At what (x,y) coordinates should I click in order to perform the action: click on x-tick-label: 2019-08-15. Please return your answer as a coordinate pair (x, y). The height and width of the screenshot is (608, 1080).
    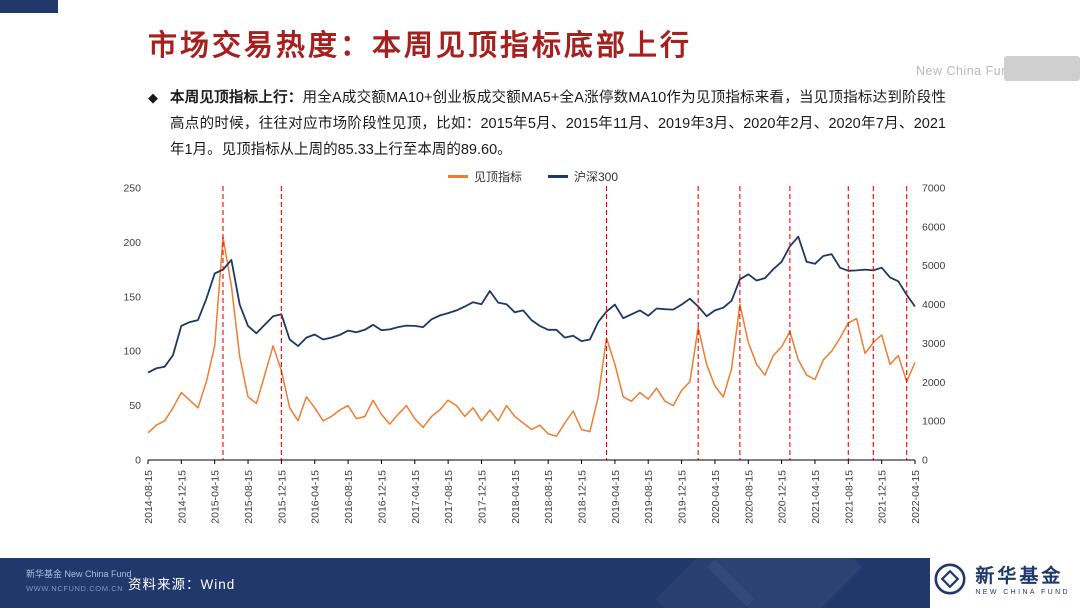
    Looking at the image, I should click on (649, 497).